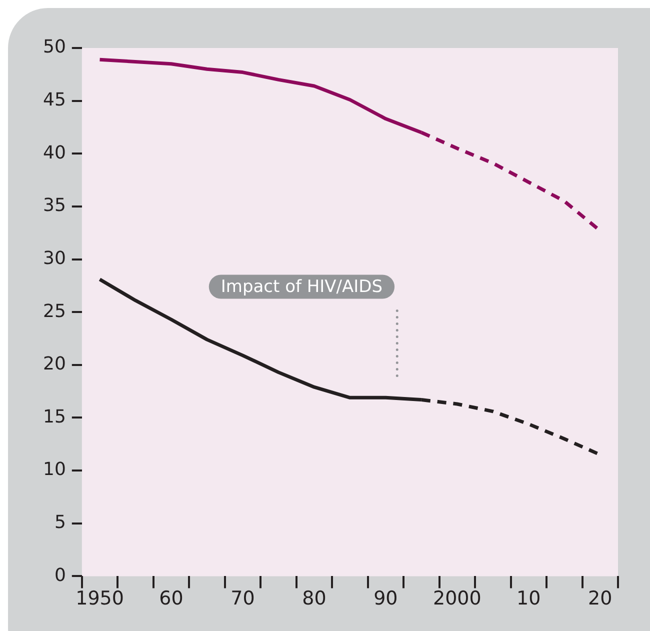 The height and width of the screenshot is (631, 650). I want to click on x-tick-label: 2000, so click(457, 599).